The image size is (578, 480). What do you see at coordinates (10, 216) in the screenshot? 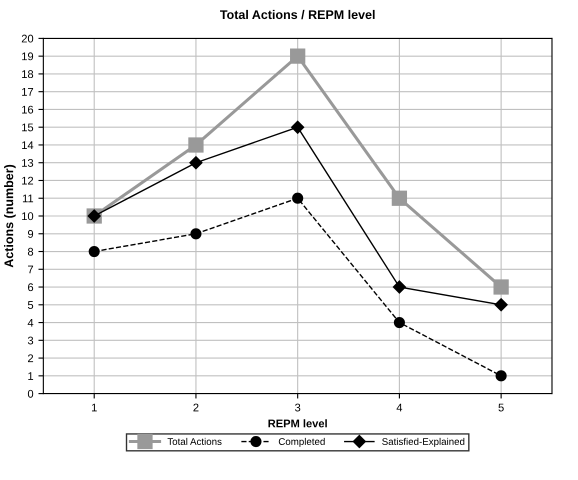
I see `y-axis-title: Actions (number)` at bounding box center [10, 216].